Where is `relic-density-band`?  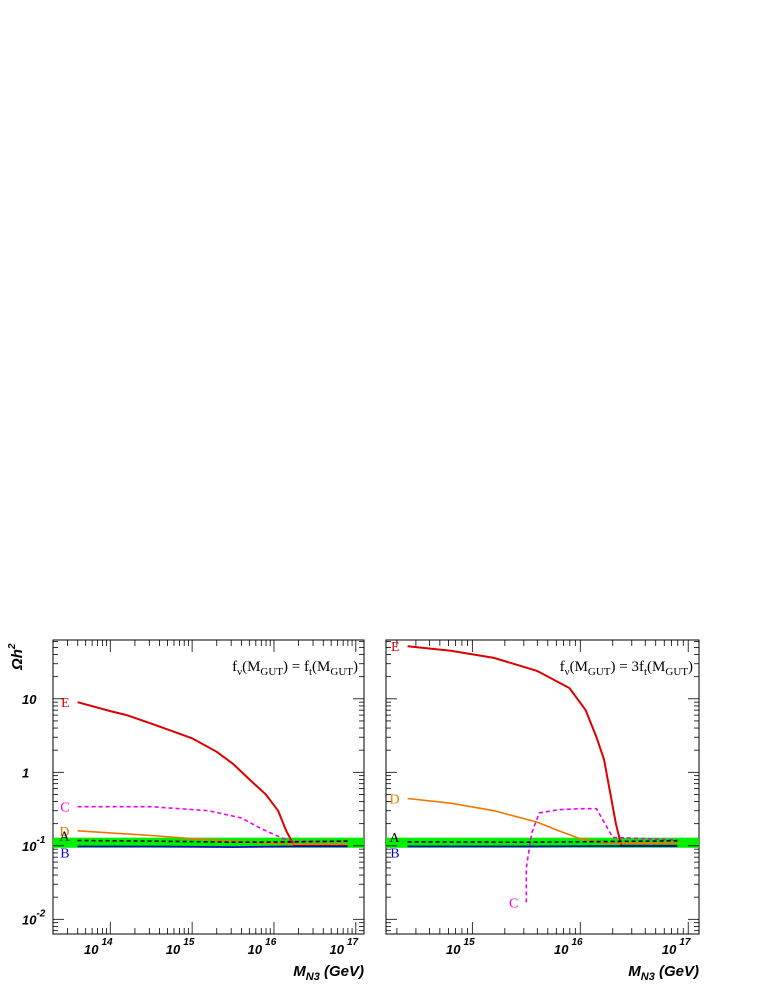 relic-density-band is located at coordinates (208, 842).